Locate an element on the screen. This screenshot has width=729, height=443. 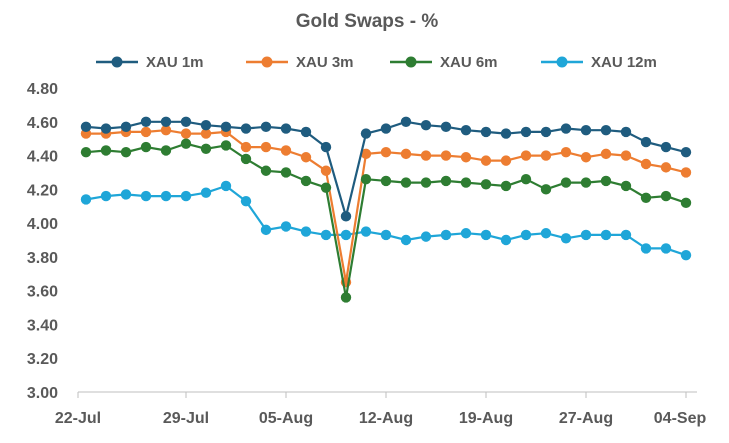
chart-title: Gold Swaps - % is located at coordinates (367, 21).